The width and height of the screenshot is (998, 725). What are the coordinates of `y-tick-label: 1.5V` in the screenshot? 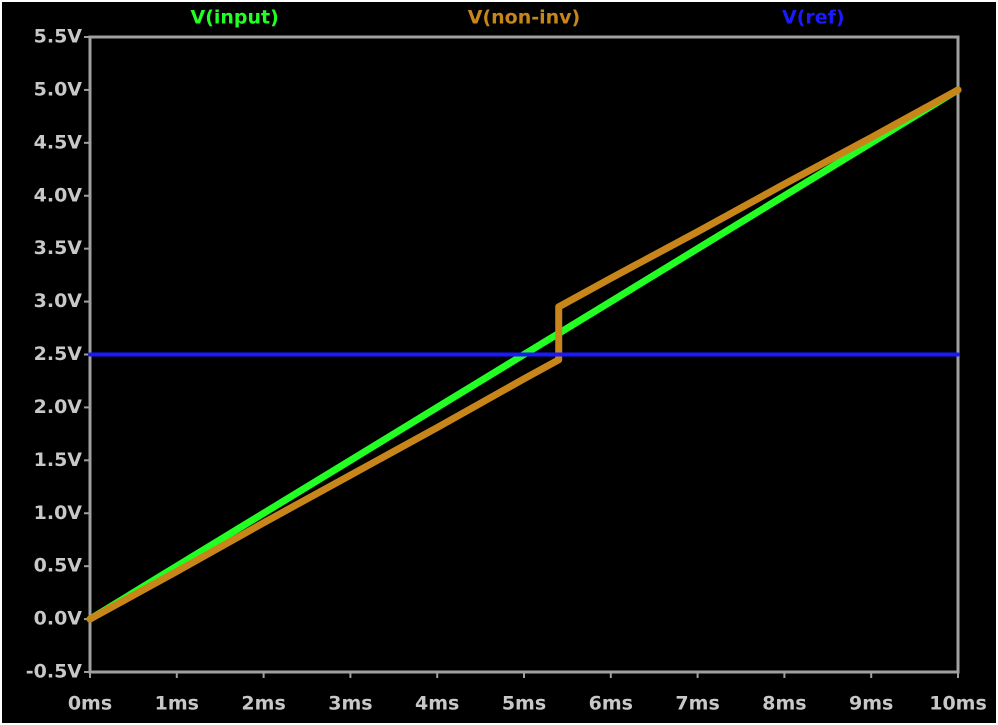 It's located at (58, 460).